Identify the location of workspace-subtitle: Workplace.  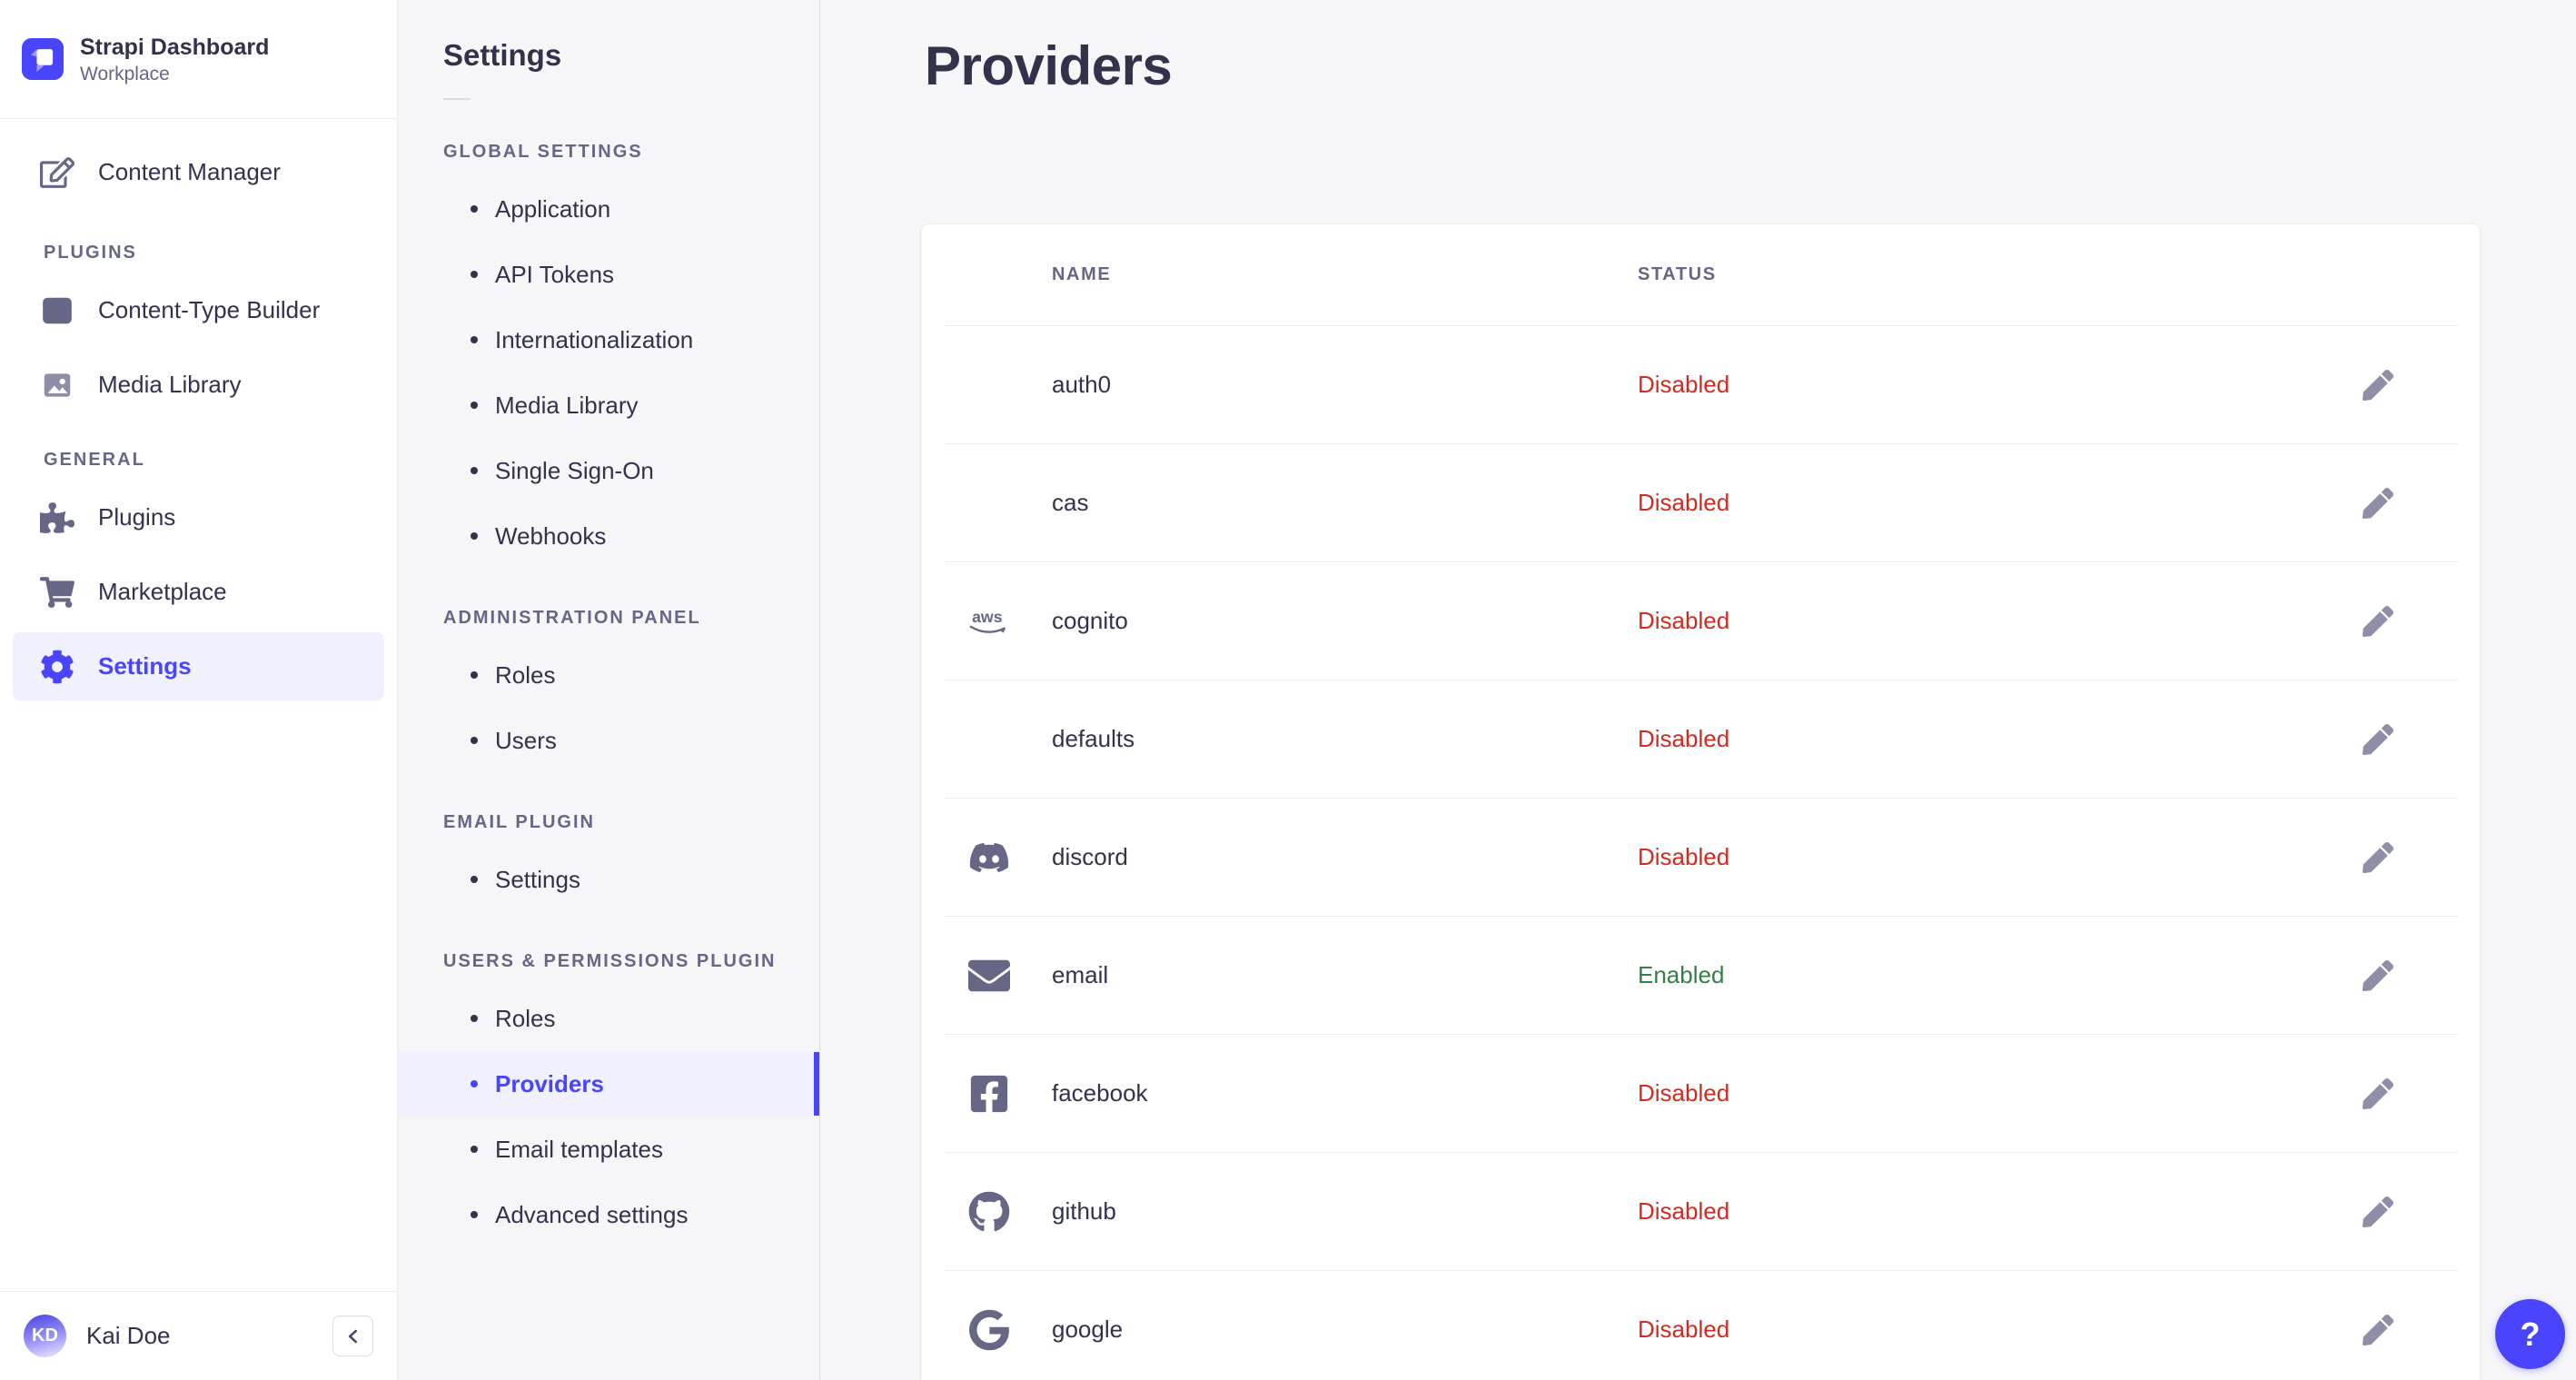
(125, 73).